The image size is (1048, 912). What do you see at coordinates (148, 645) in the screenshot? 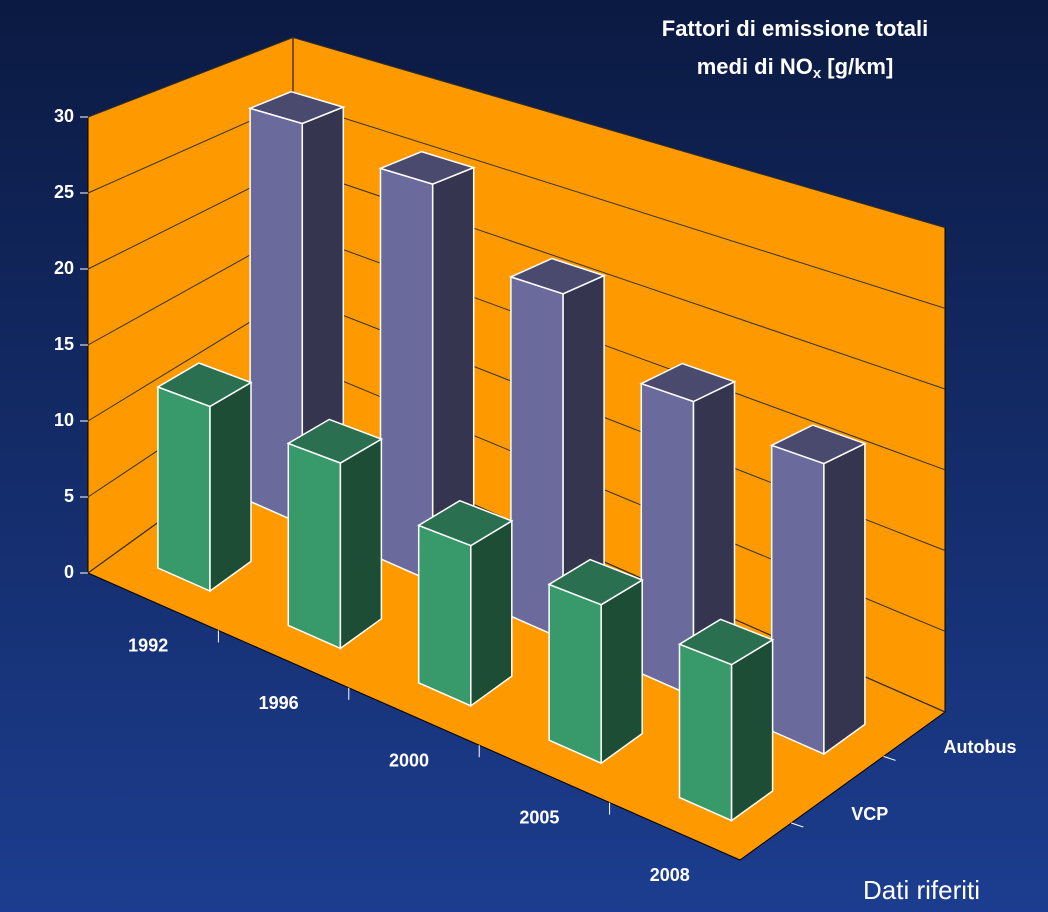
I see `x-tick-label: 1992` at bounding box center [148, 645].